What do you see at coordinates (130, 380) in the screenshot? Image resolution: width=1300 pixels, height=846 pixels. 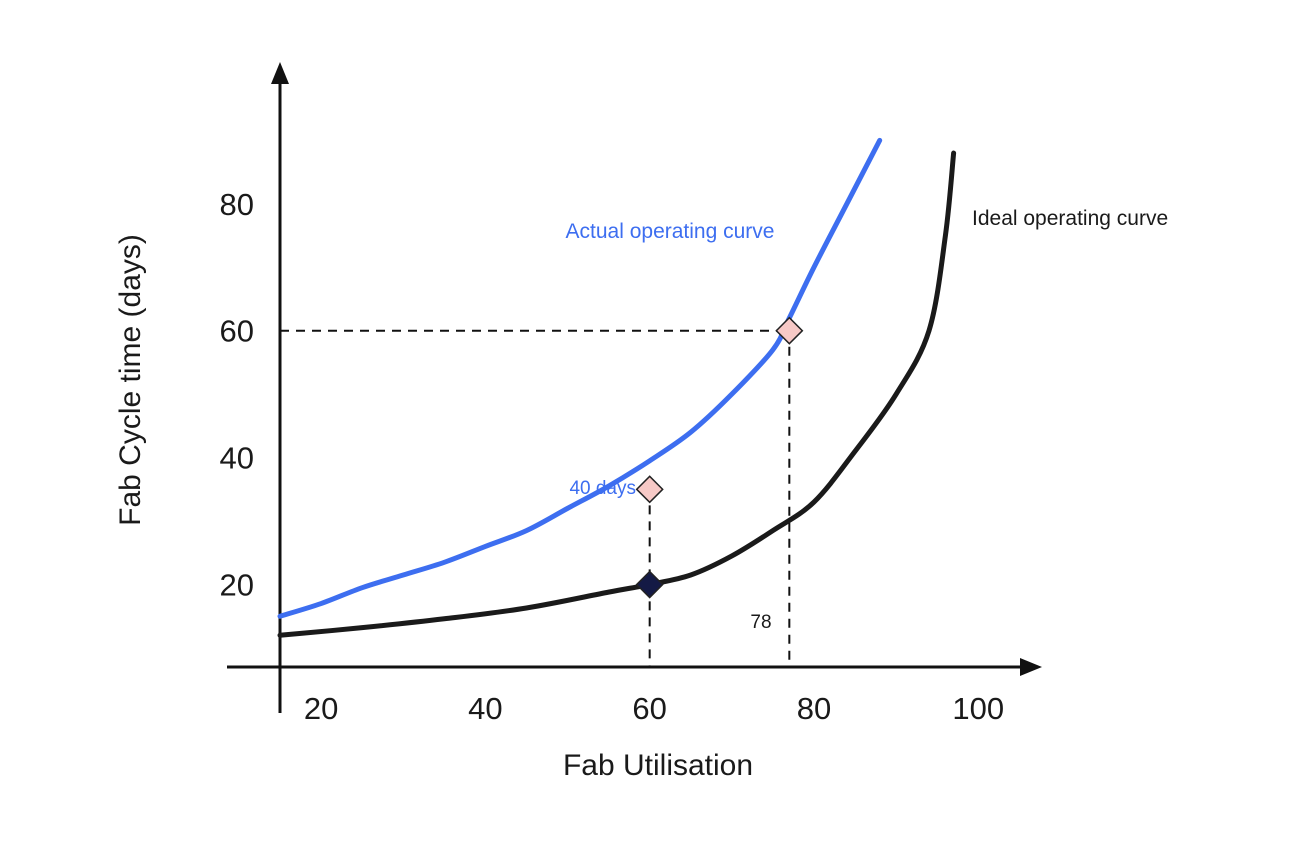 I see `y-axis-title: Fab Cycle time (days)` at bounding box center [130, 380].